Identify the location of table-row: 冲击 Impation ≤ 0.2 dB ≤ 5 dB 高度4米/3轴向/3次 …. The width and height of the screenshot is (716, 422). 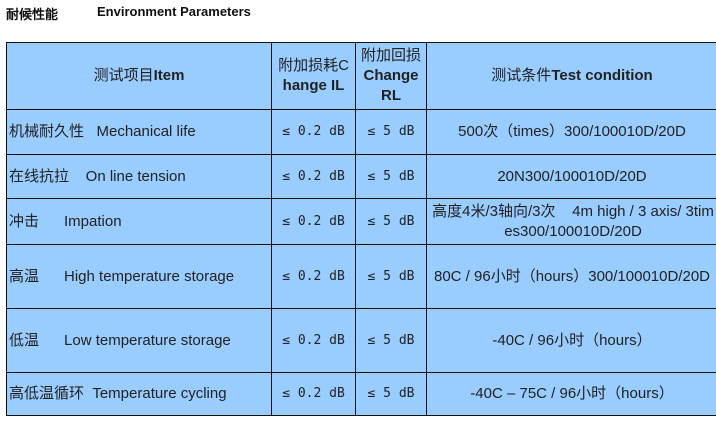
(361, 221).